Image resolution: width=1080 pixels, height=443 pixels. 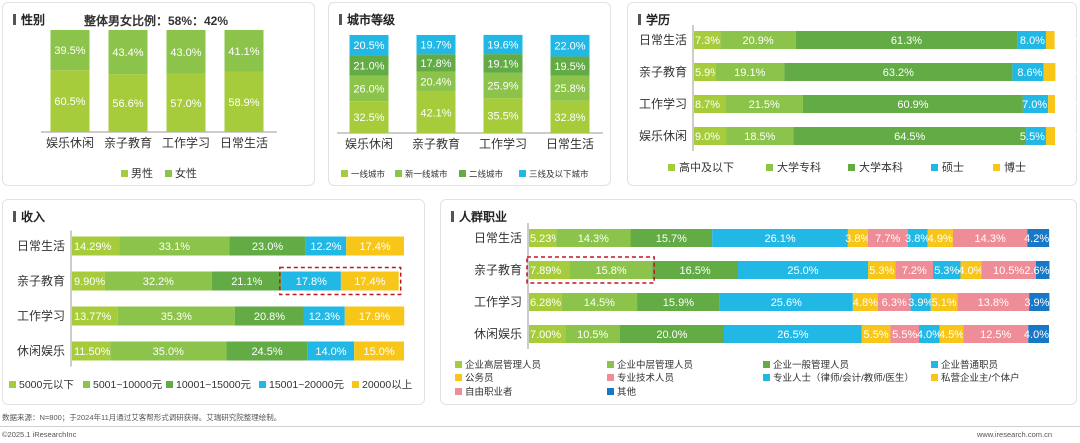 I want to click on city-legend-label: 二线城市, so click(x=486, y=174).